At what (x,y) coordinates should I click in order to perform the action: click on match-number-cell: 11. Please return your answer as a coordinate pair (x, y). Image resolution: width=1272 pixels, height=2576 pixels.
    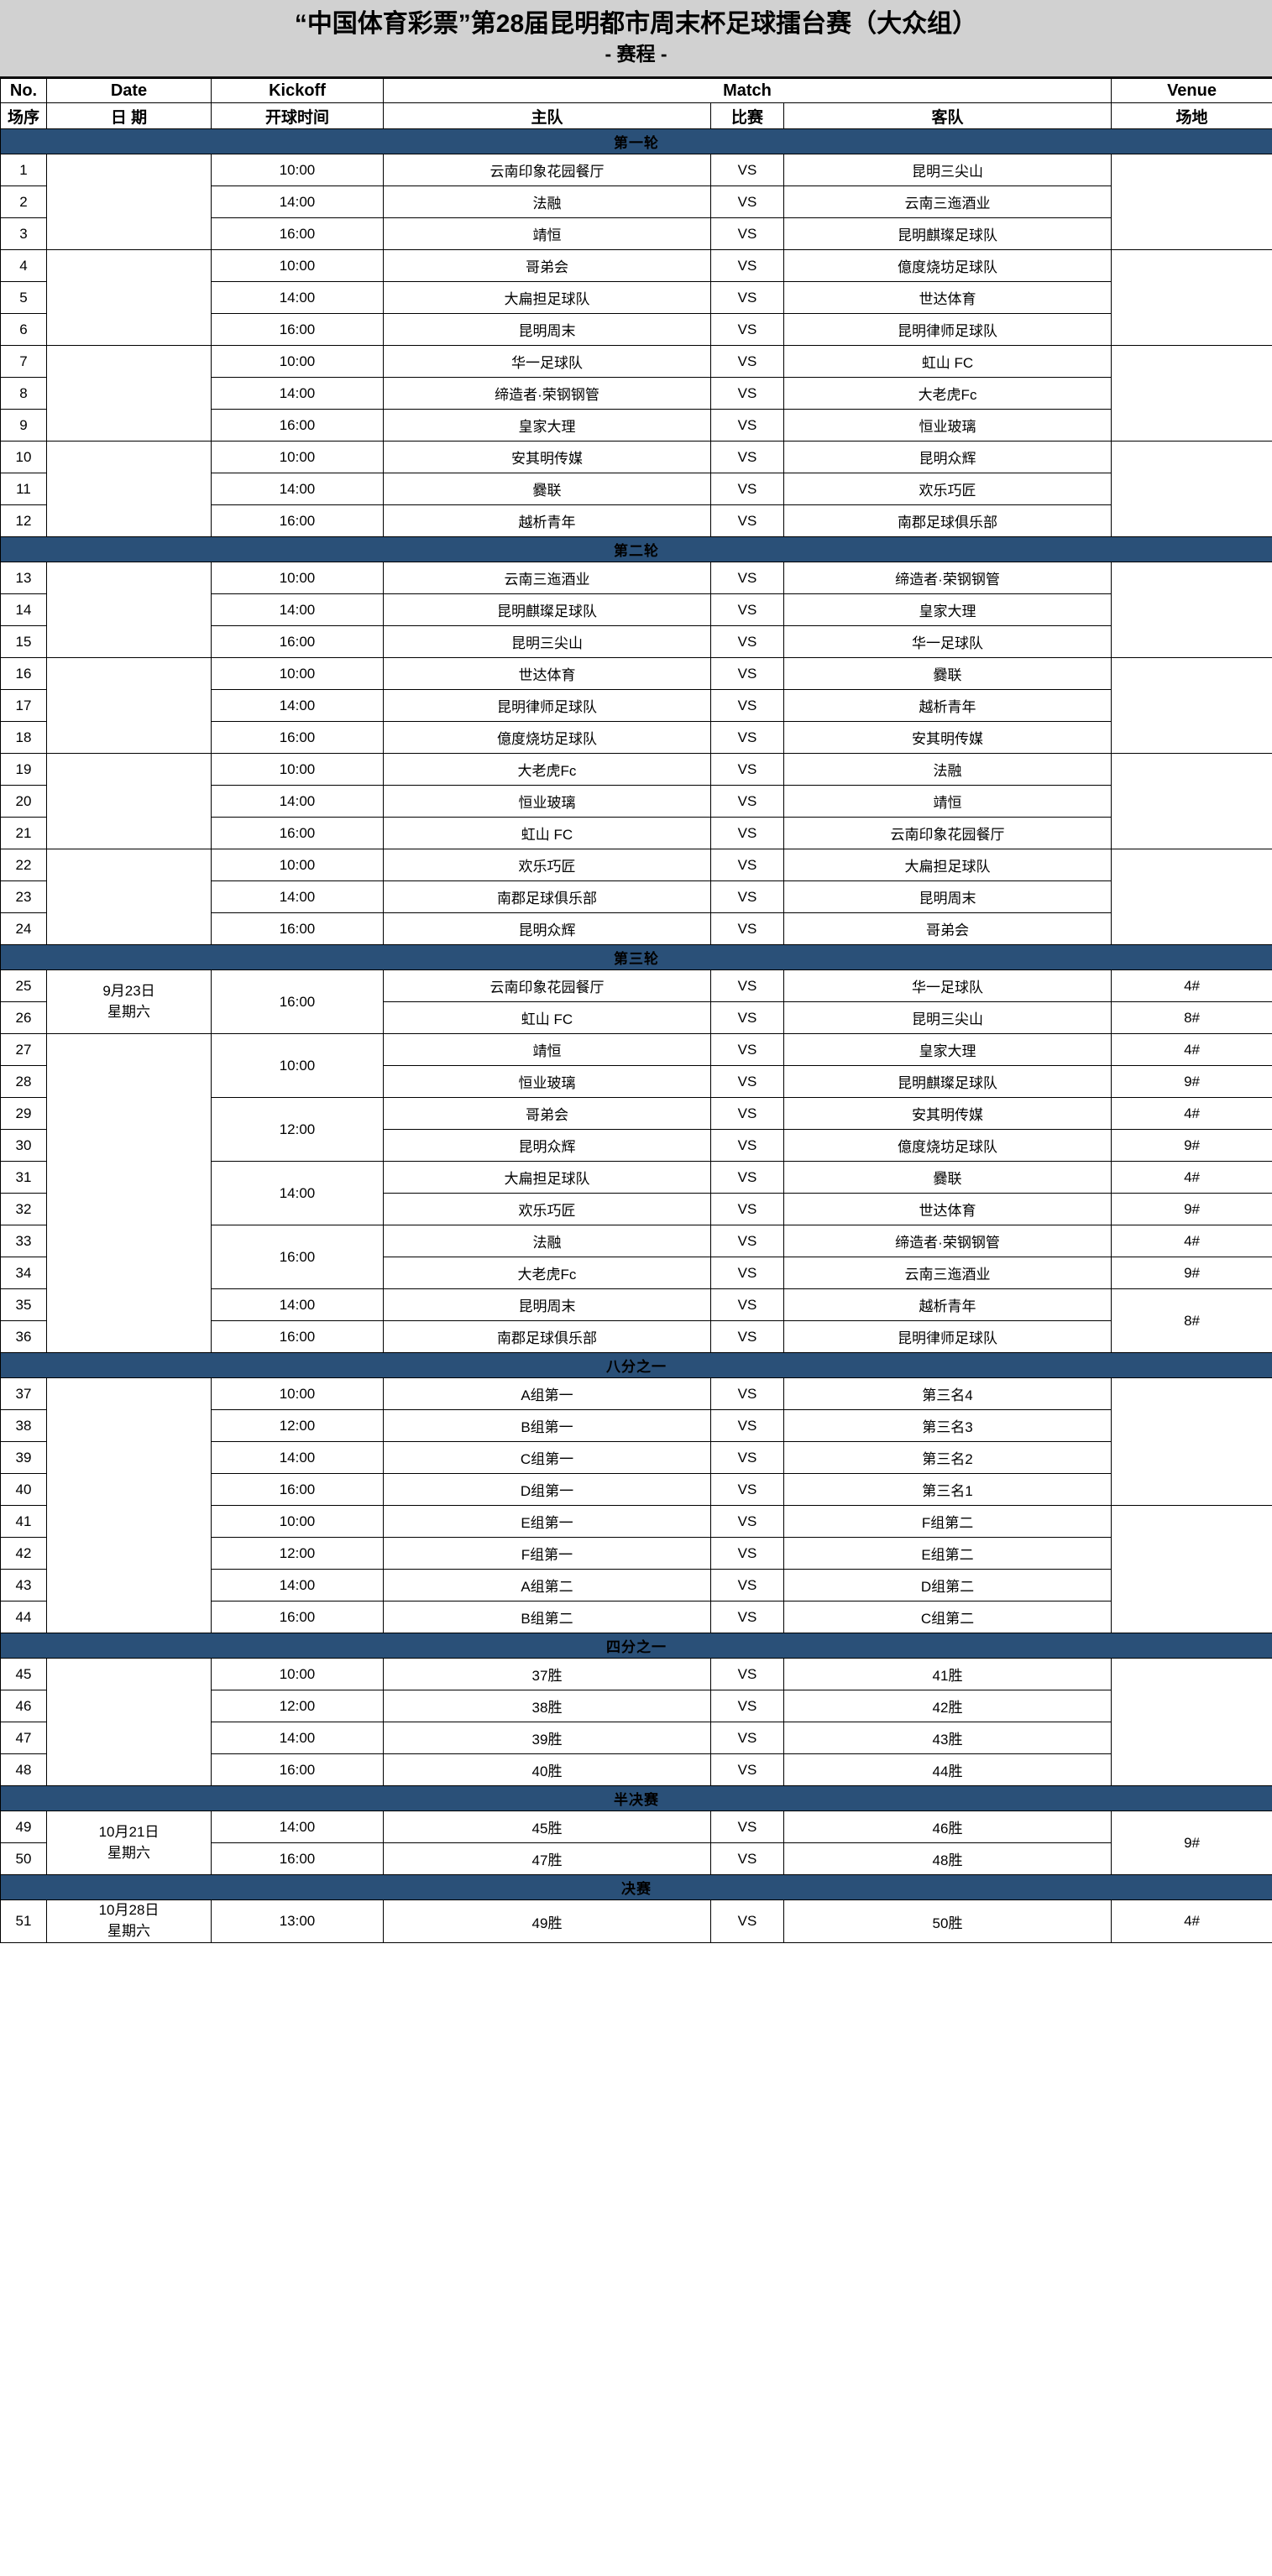
    Looking at the image, I should click on (24, 489).